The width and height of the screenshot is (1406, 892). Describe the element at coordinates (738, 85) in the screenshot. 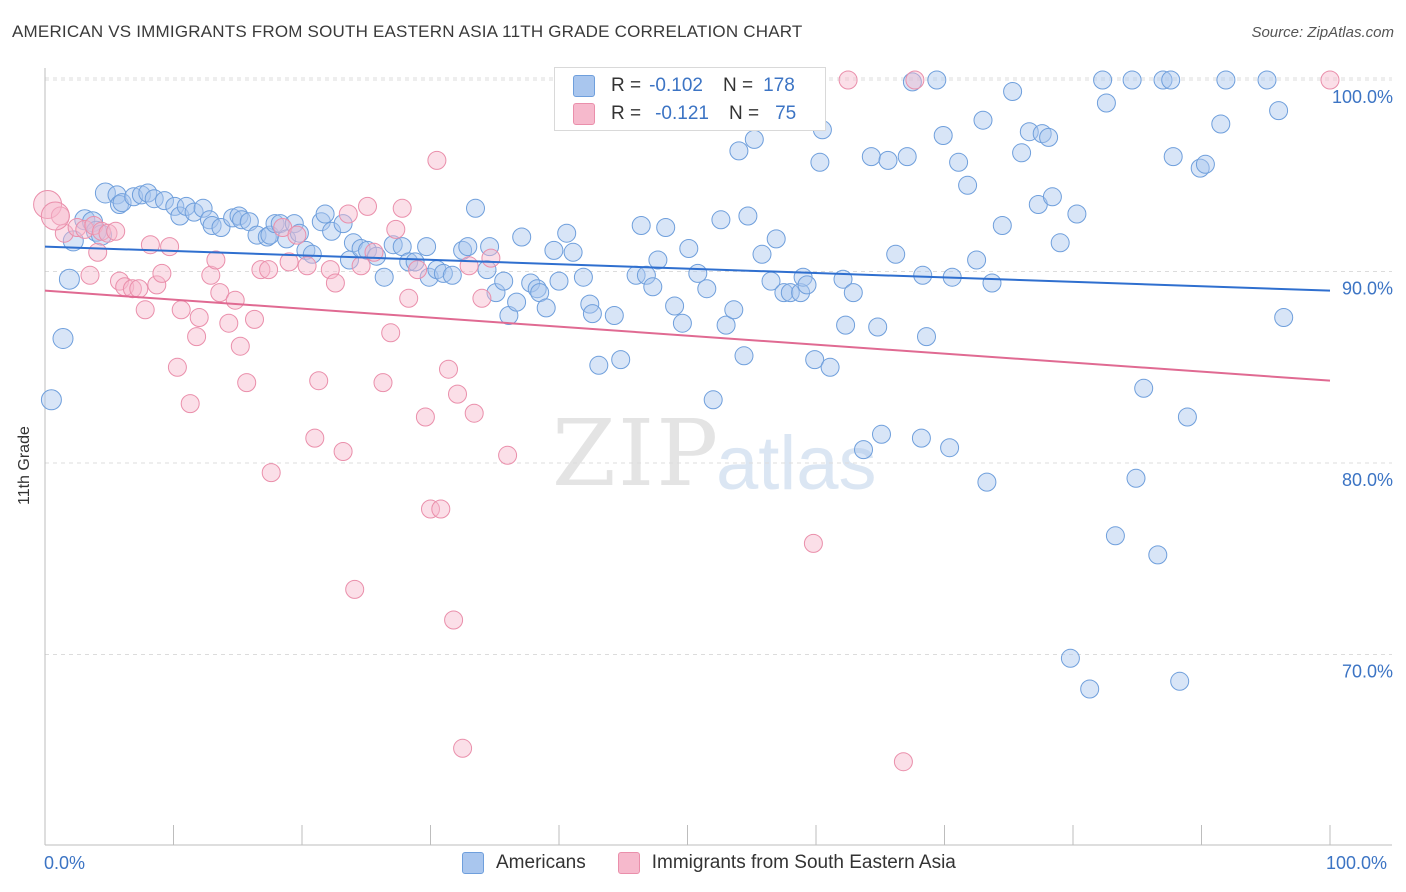

I see `legend-n-label: N =` at that location.